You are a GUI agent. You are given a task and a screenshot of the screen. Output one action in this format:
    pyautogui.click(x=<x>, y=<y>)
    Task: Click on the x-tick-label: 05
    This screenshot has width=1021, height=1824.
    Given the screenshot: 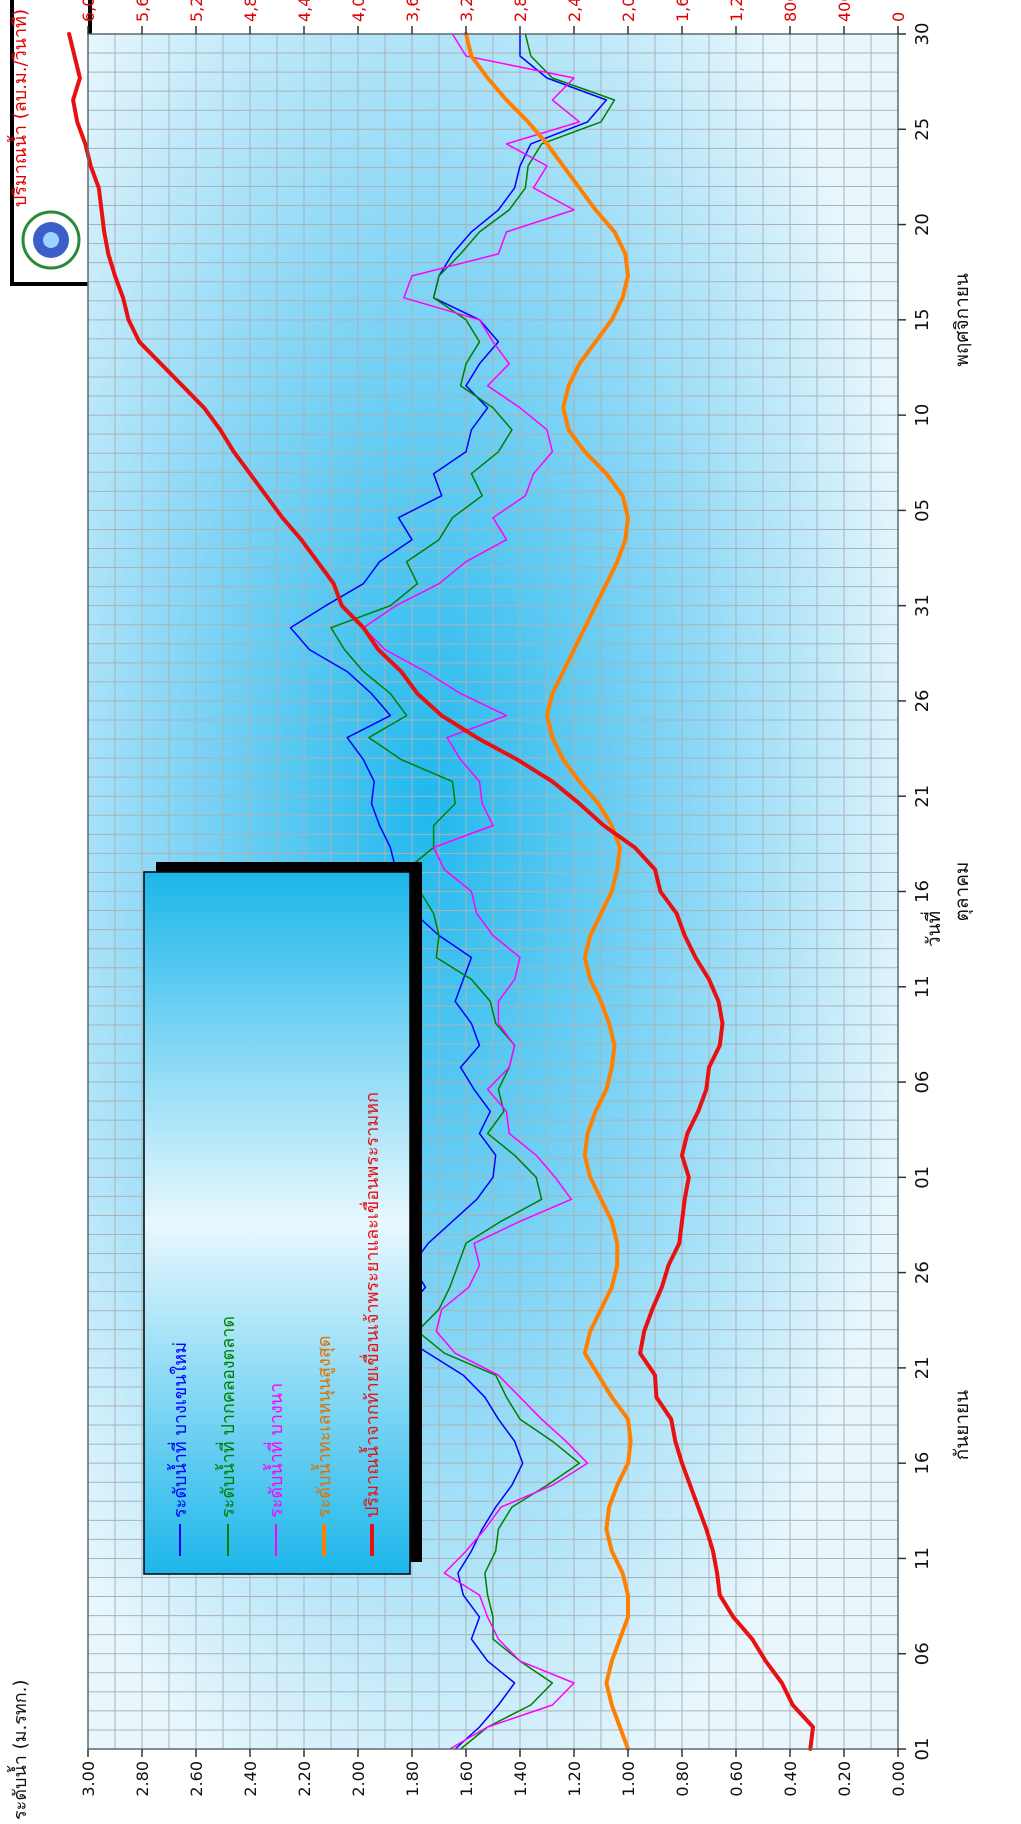 What is the action you would take?
    pyautogui.click(x=922, y=510)
    